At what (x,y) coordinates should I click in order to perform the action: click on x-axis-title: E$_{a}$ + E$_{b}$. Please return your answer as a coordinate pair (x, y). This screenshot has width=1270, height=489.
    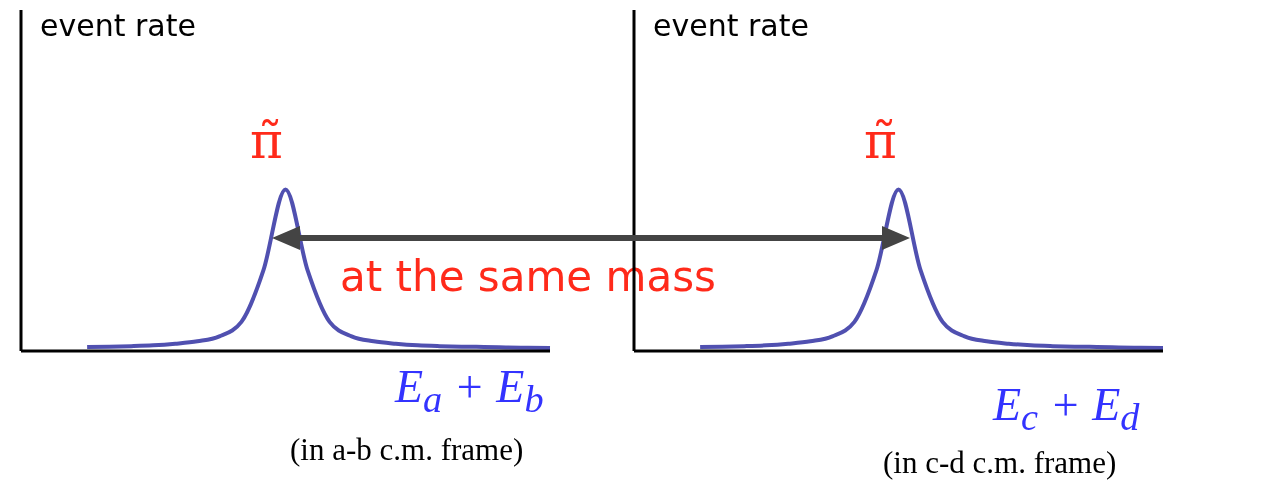
    Looking at the image, I should click on (469, 391).